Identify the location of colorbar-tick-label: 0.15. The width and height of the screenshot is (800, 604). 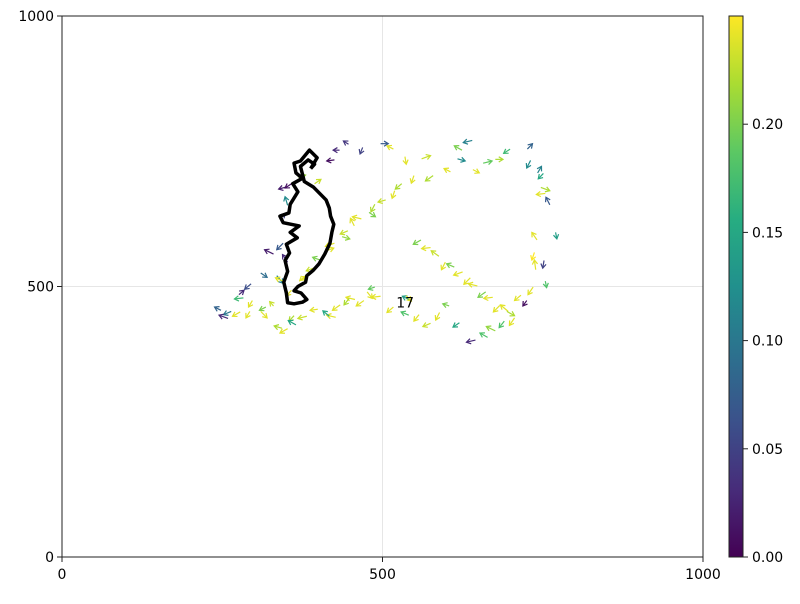
(767, 233).